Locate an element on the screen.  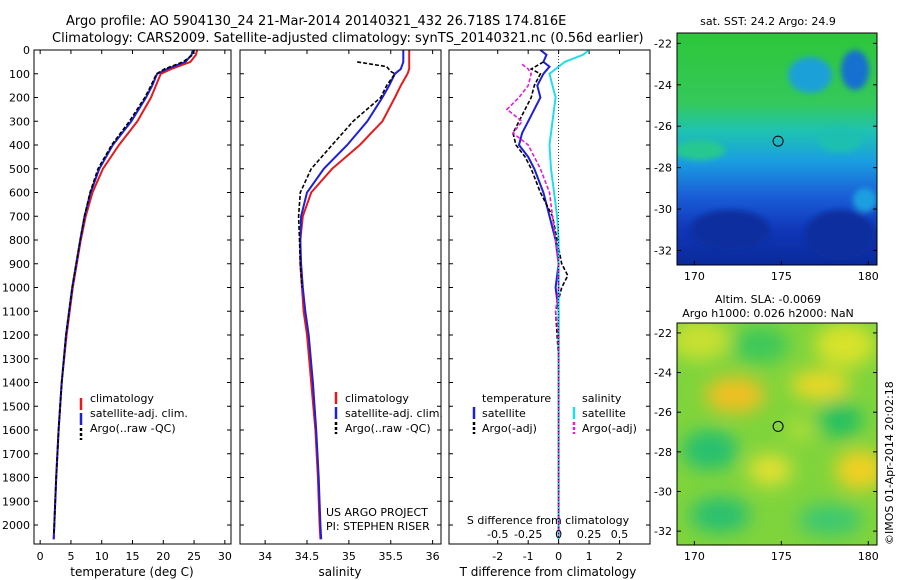
s-diff-tick-label: -0.5 is located at coordinates (497, 534).